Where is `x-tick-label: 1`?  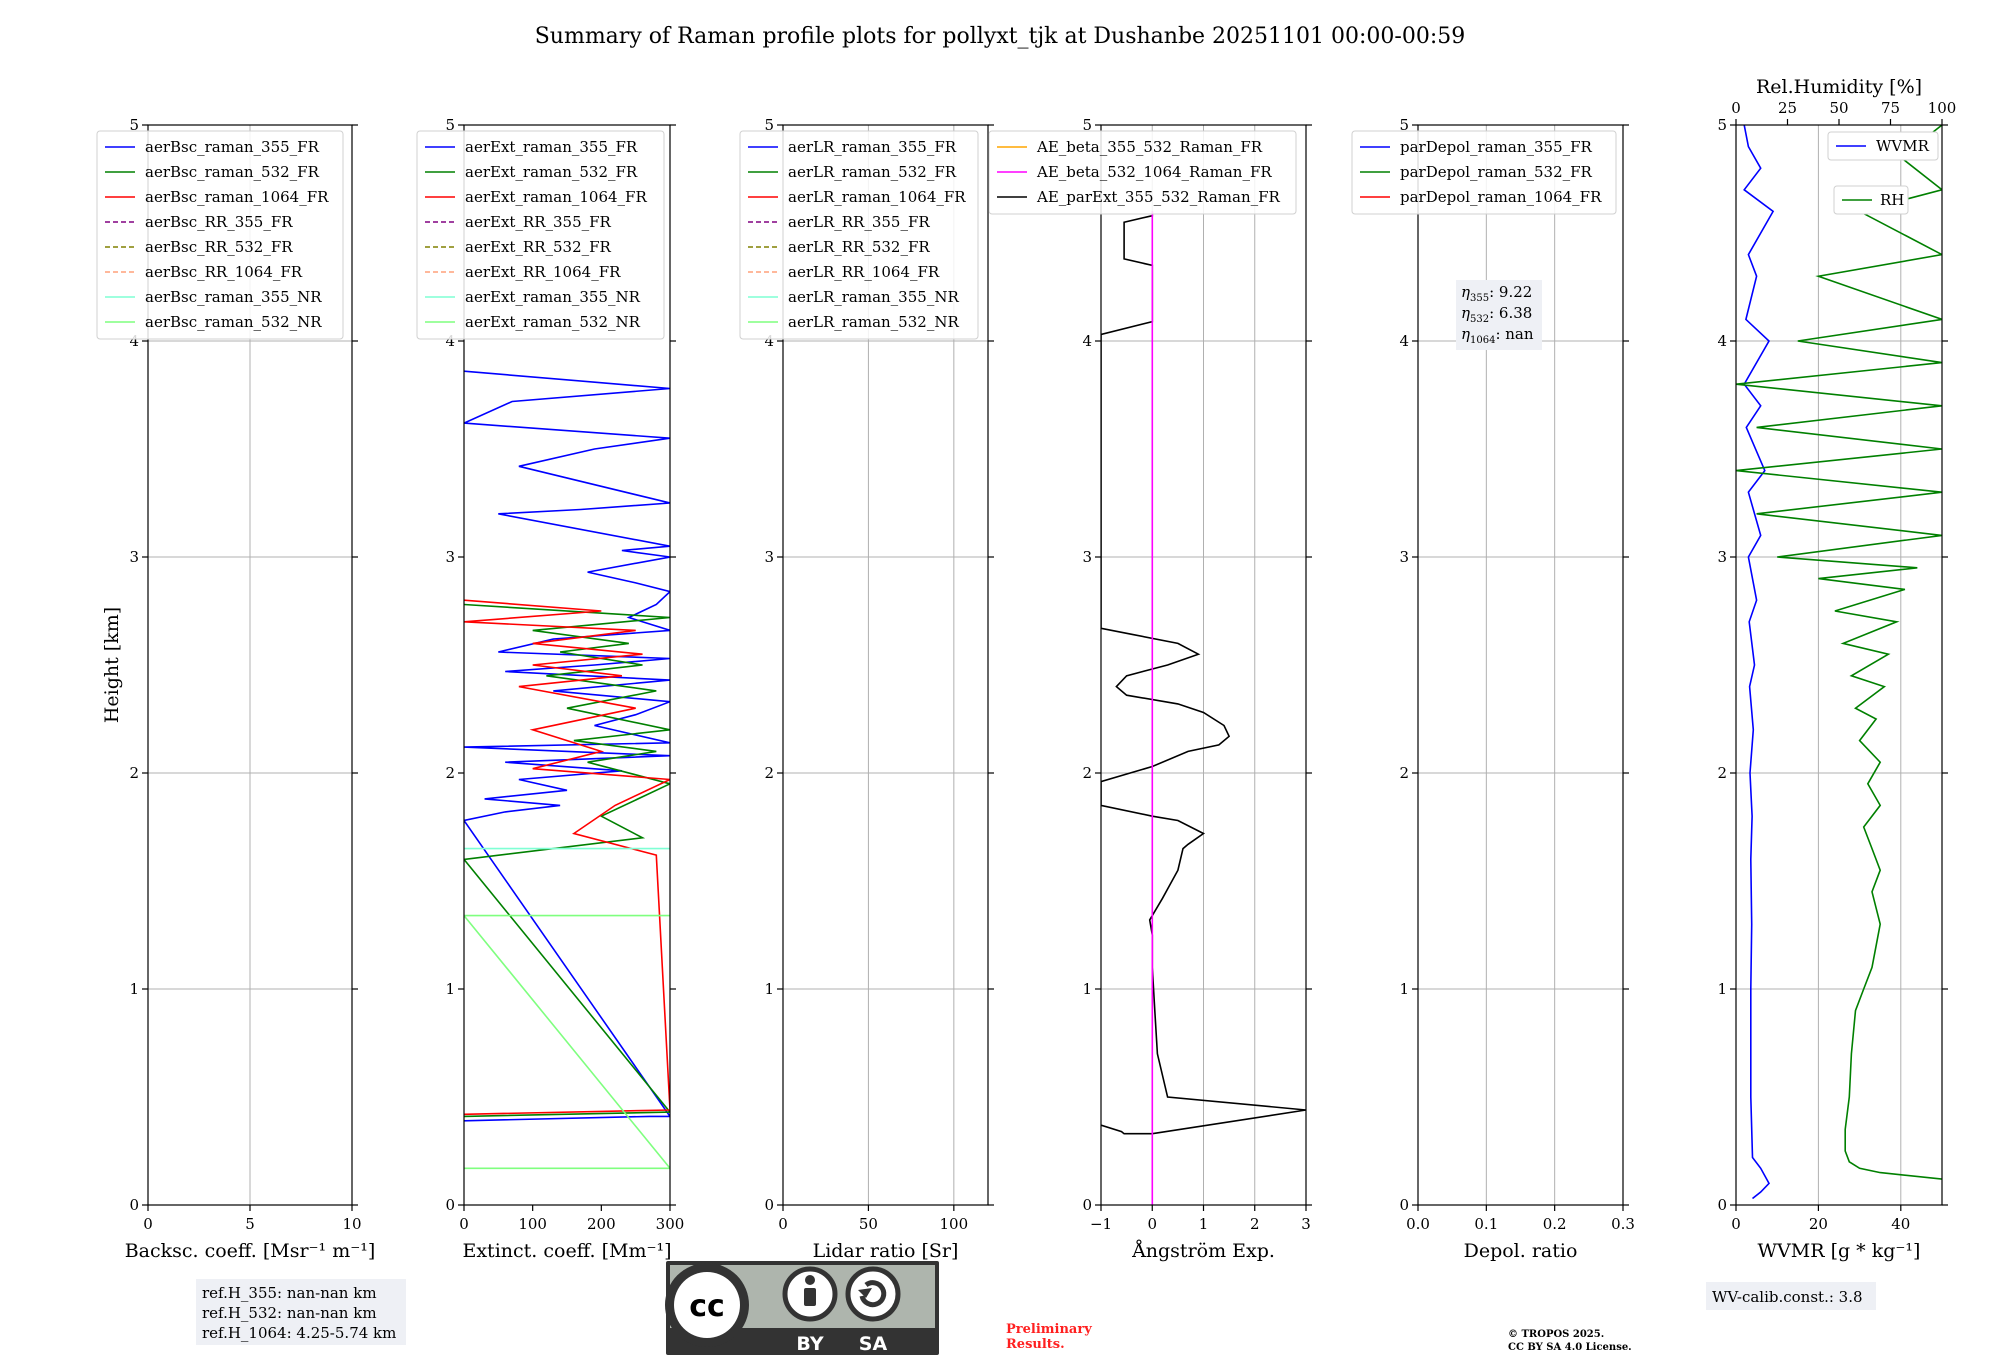 x-tick-label: 1 is located at coordinates (1204, 1224).